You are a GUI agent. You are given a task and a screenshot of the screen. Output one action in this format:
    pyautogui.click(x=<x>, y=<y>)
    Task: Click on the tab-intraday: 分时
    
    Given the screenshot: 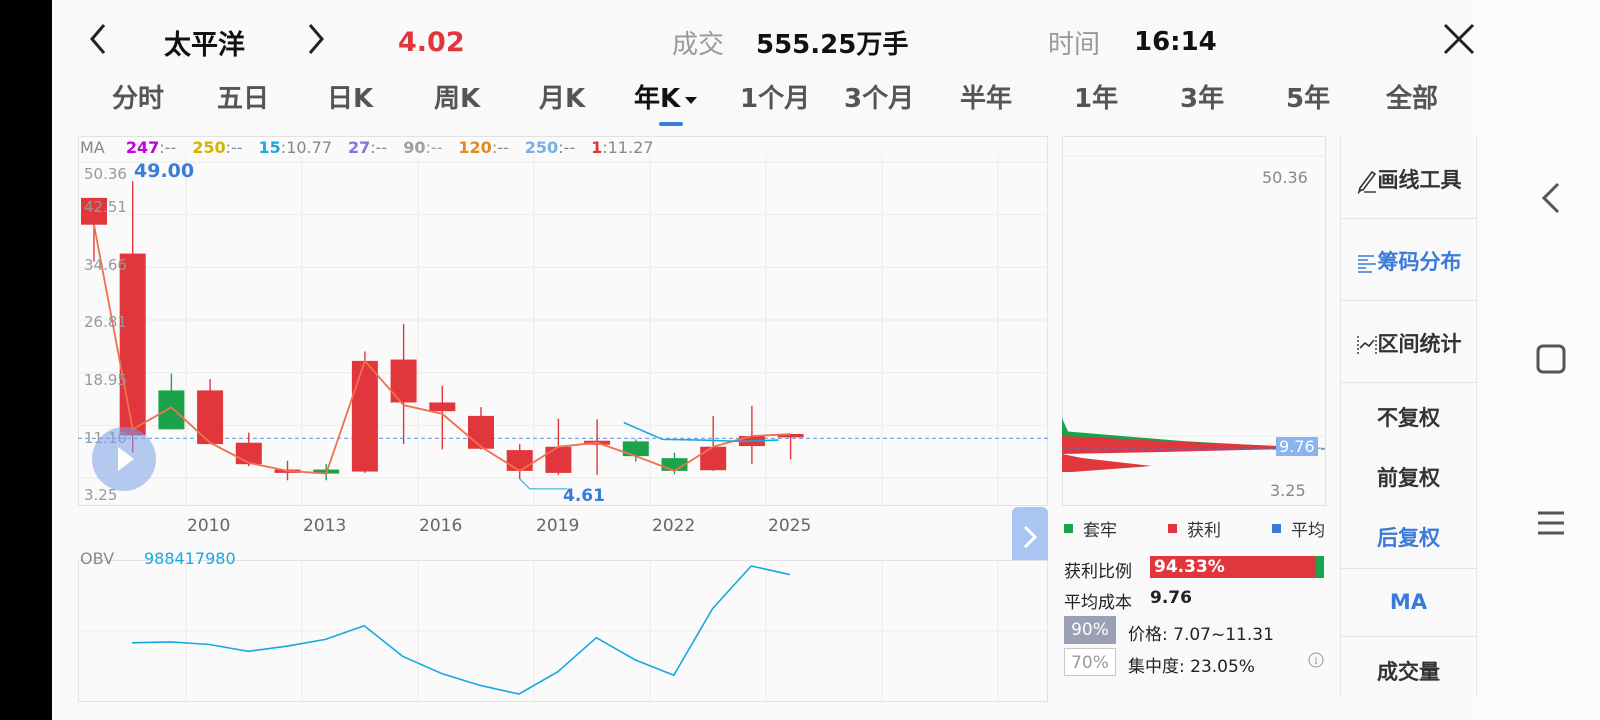 What is the action you would take?
    pyautogui.click(x=138, y=99)
    